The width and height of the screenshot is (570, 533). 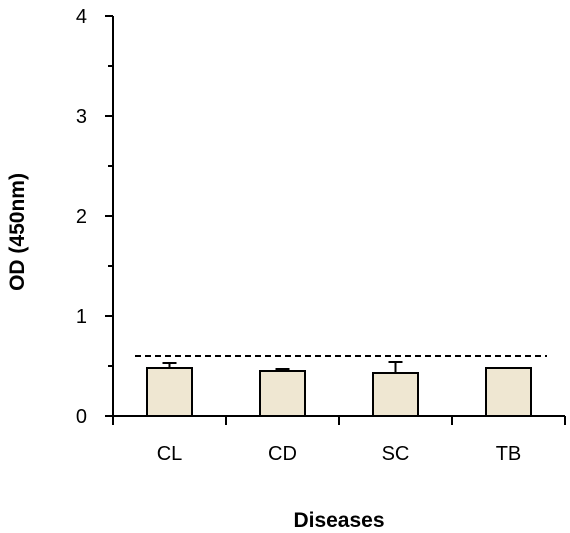 What do you see at coordinates (338, 520) in the screenshot?
I see `x-axis-title: Diseases` at bounding box center [338, 520].